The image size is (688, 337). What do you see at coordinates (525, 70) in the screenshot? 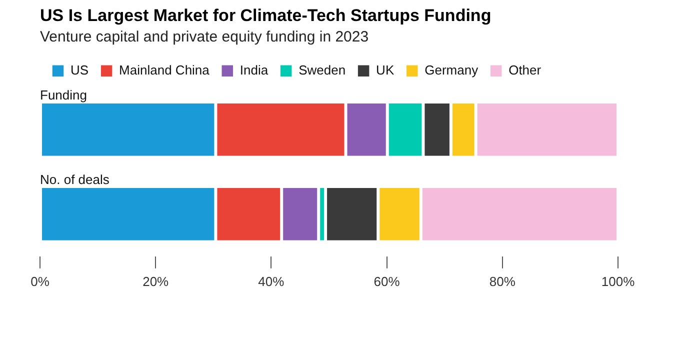
I see `legend-label: Other` at bounding box center [525, 70].